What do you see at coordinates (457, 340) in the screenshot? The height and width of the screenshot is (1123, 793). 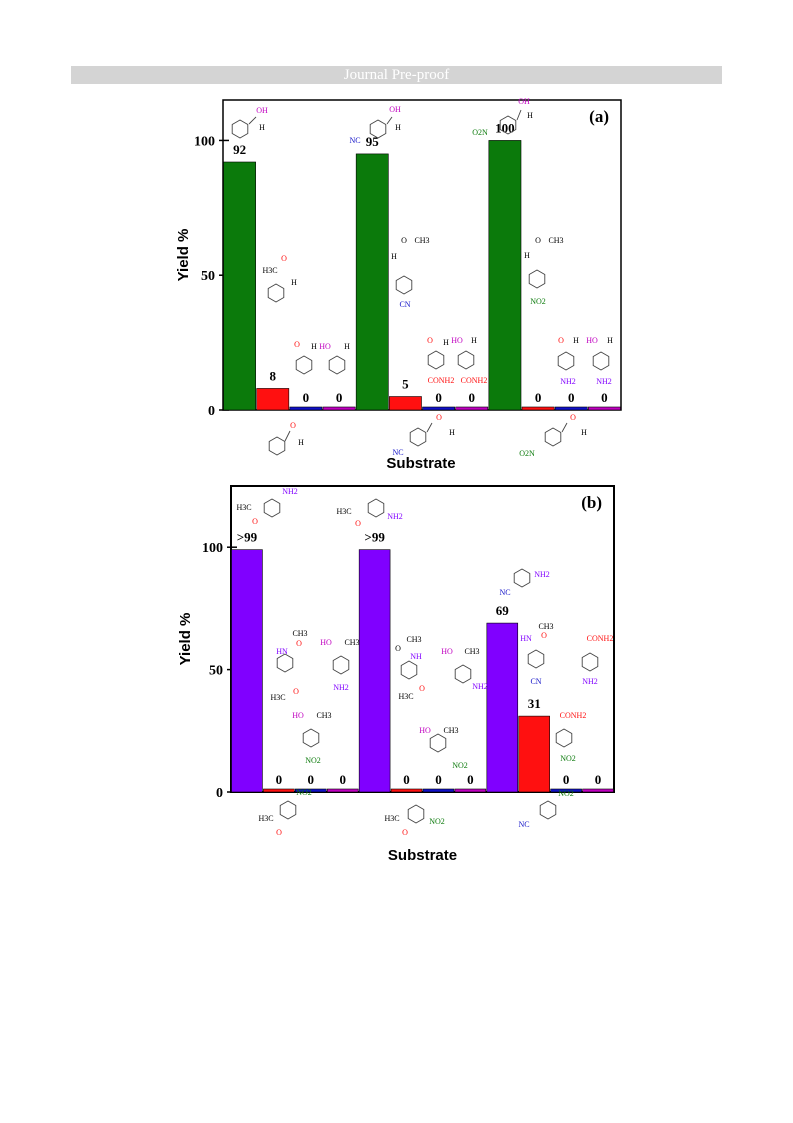 I see `chart-a-struct-g2-alcohol2-label-ho: HO` at bounding box center [457, 340].